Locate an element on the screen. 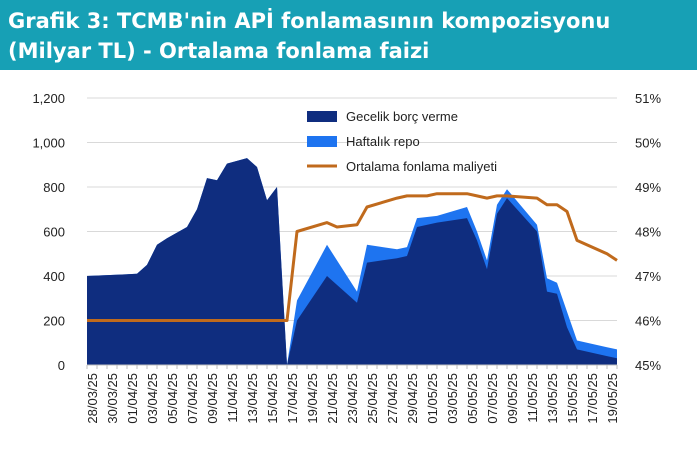 The height and width of the screenshot is (458, 697). x-tick-label: 05/04/25 is located at coordinates (172, 398).